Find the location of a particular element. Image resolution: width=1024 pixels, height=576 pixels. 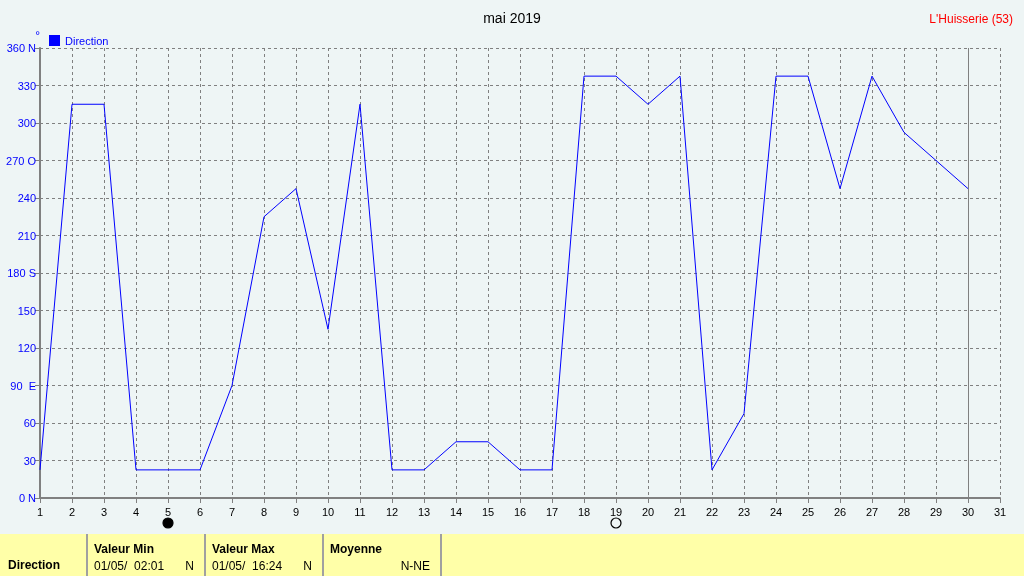

x-tick-label: 11 is located at coordinates (360, 511).